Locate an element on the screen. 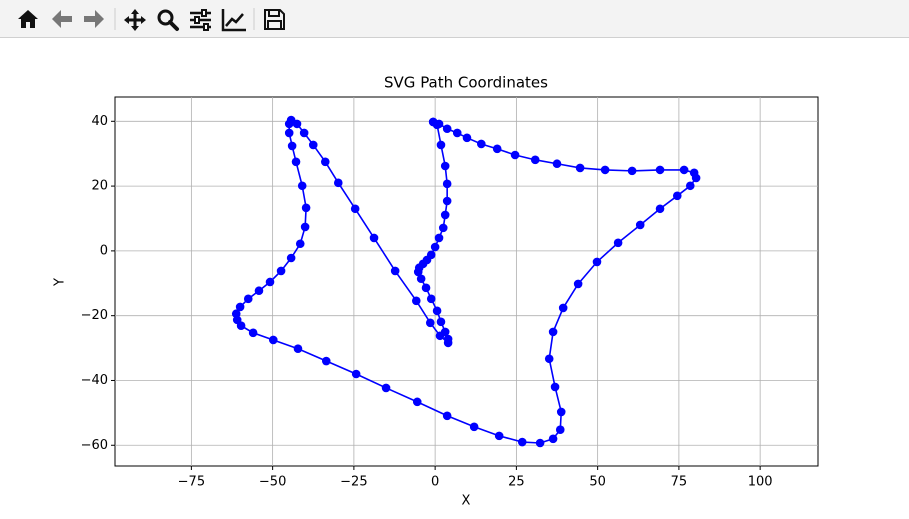 This screenshot has height=519, width=909. save-button is located at coordinates (274, 19).